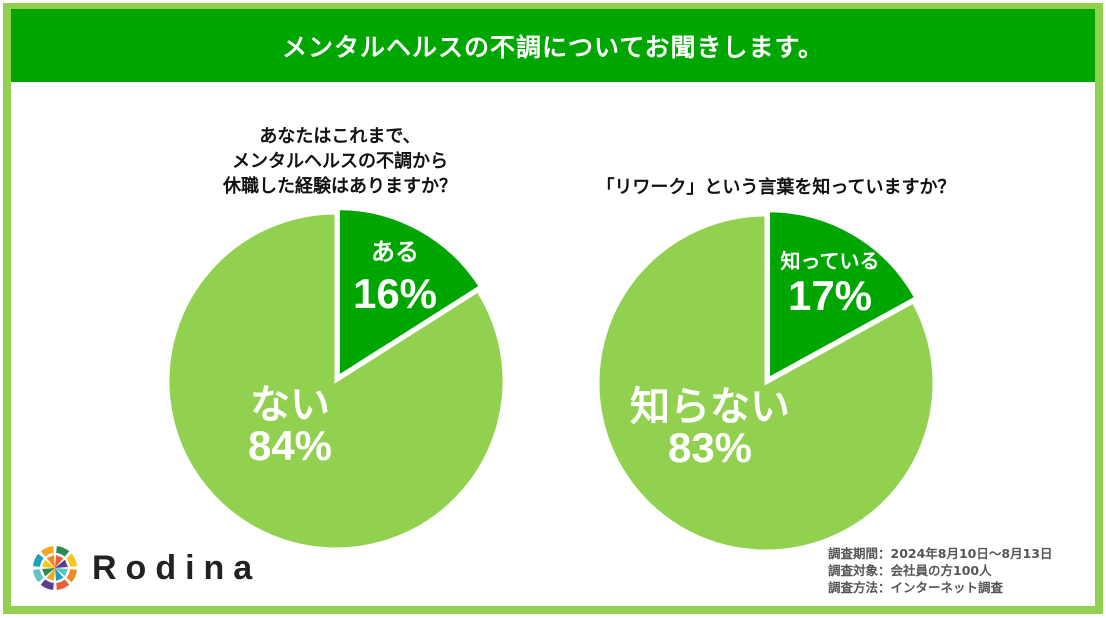  I want to click on logo-text: Rodina, so click(177, 567).